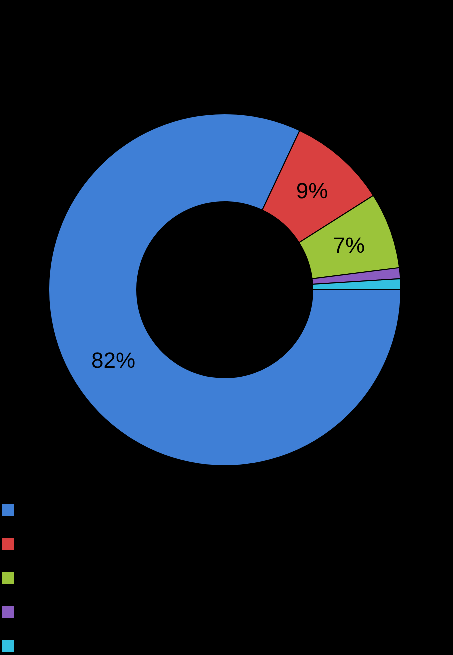 This screenshot has height=655, width=453. Describe the element at coordinates (349, 245) in the screenshot. I see `data-label: 7%` at that location.